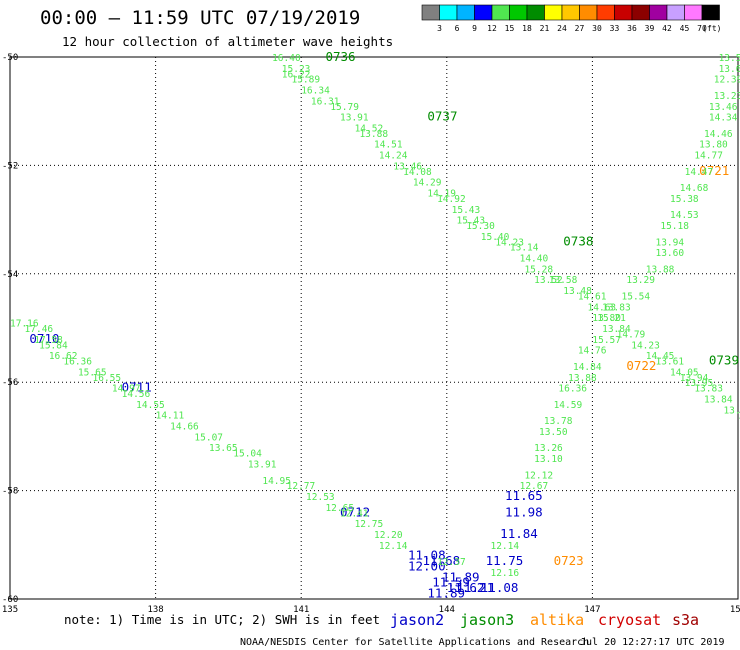  What do you see at coordinates (652, 642) in the screenshot?
I see `footer-timestamp: Jul 20 12:27:17 UTC 2019` at bounding box center [652, 642].